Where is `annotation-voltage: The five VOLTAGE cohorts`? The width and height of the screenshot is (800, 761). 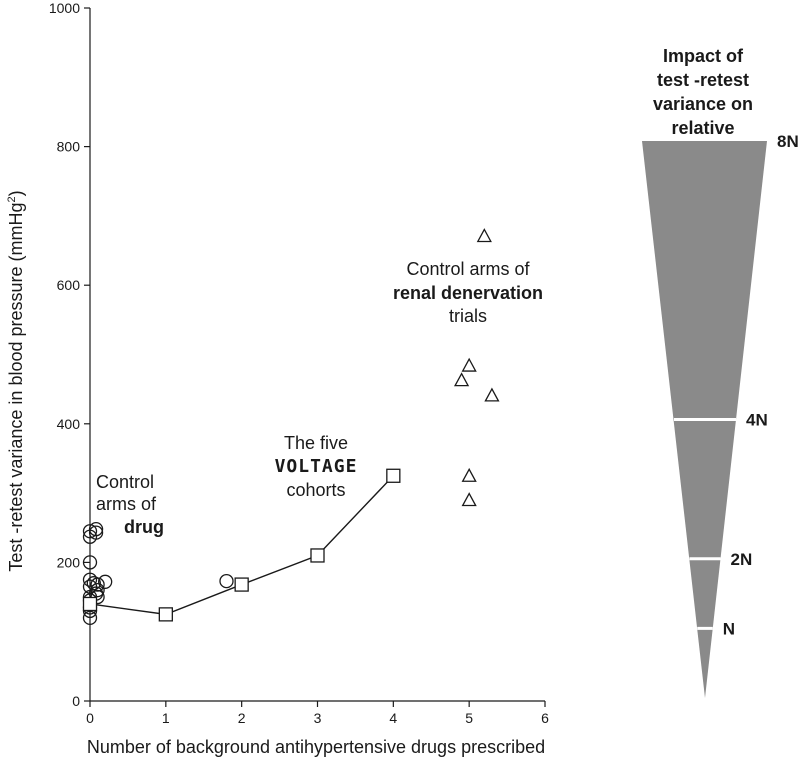
annotation-voltage: The five VOLTAGE cohorts is located at coordinates (316, 466).